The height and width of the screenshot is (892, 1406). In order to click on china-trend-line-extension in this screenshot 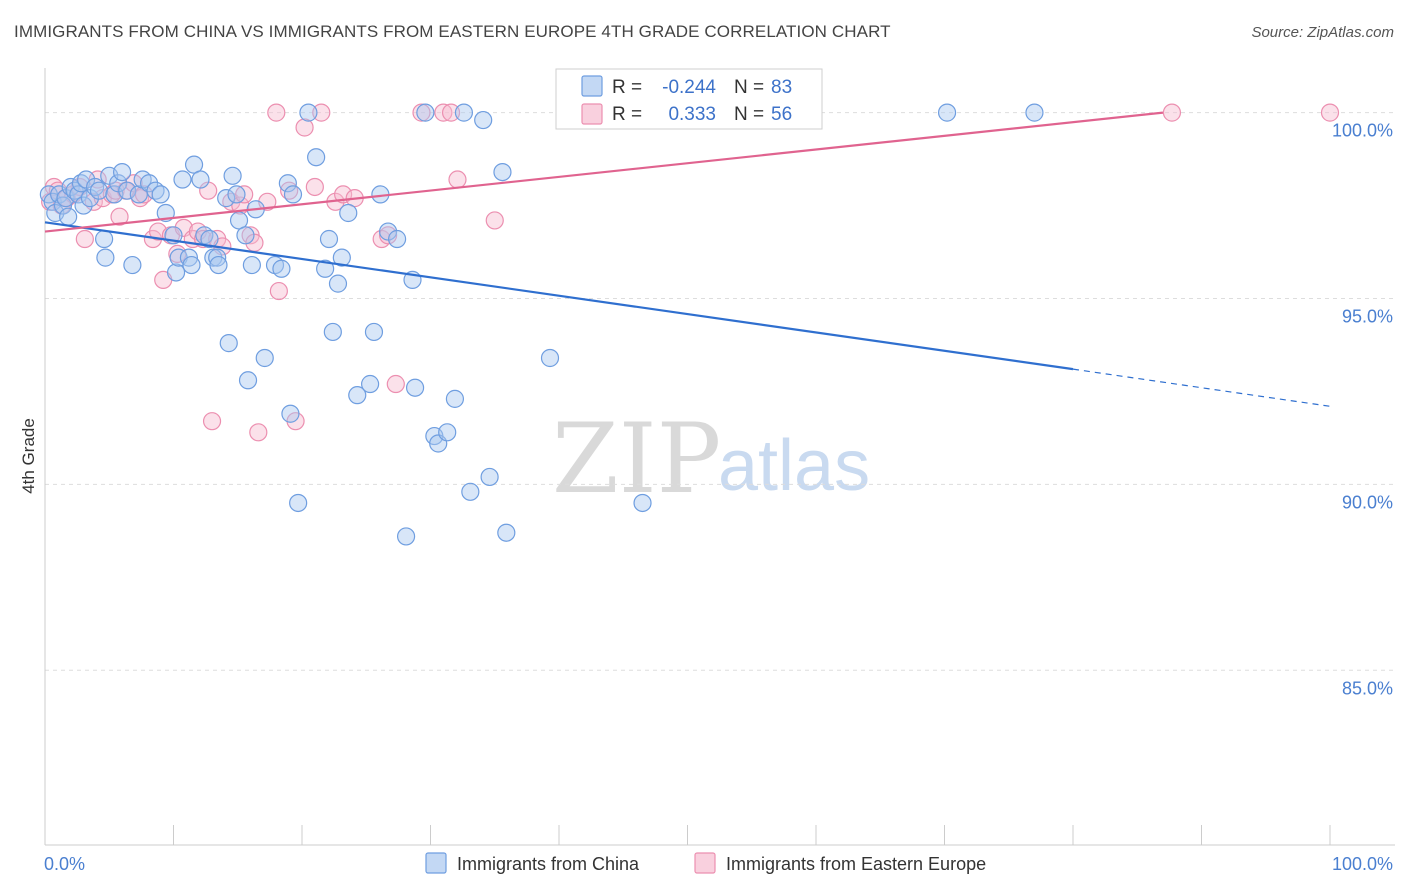, I will do `click(1201, 387)`.